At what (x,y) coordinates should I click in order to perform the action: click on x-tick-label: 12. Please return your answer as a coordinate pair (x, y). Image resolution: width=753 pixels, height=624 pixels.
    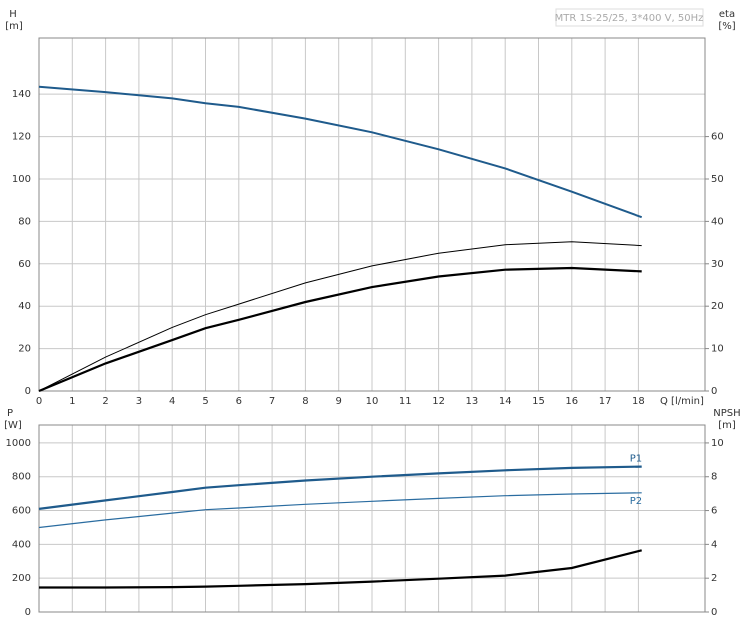
    Looking at the image, I should click on (438, 401).